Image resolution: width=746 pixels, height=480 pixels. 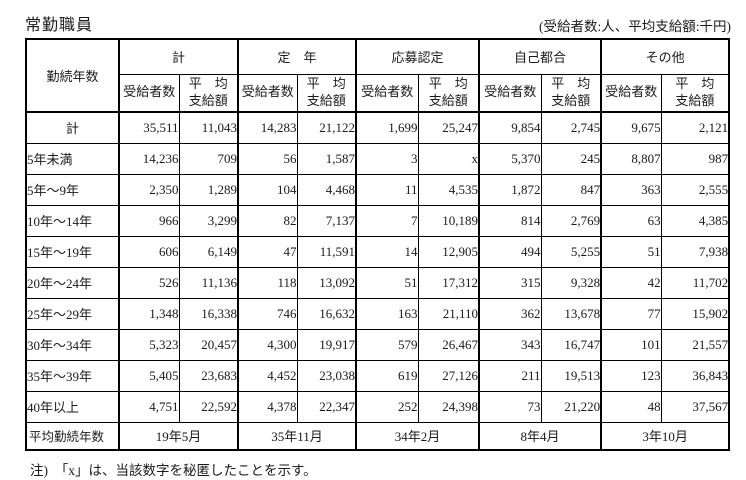 I want to click on cell-value: 82, so click(x=267, y=220).